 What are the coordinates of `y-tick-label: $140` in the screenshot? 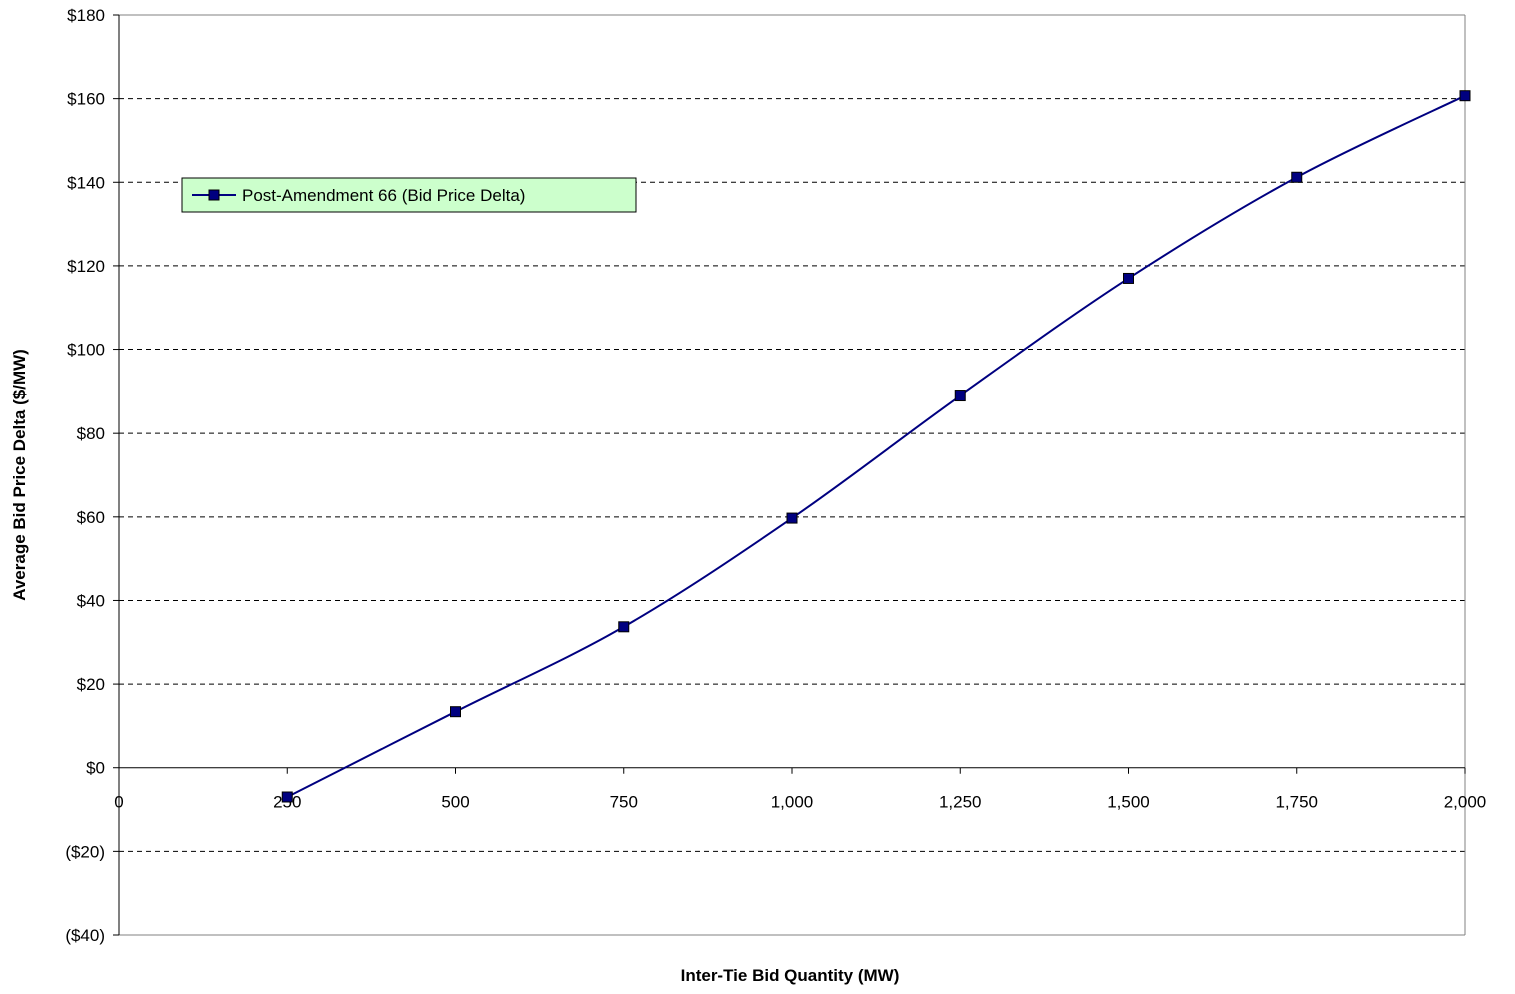 It's located at (86, 182).